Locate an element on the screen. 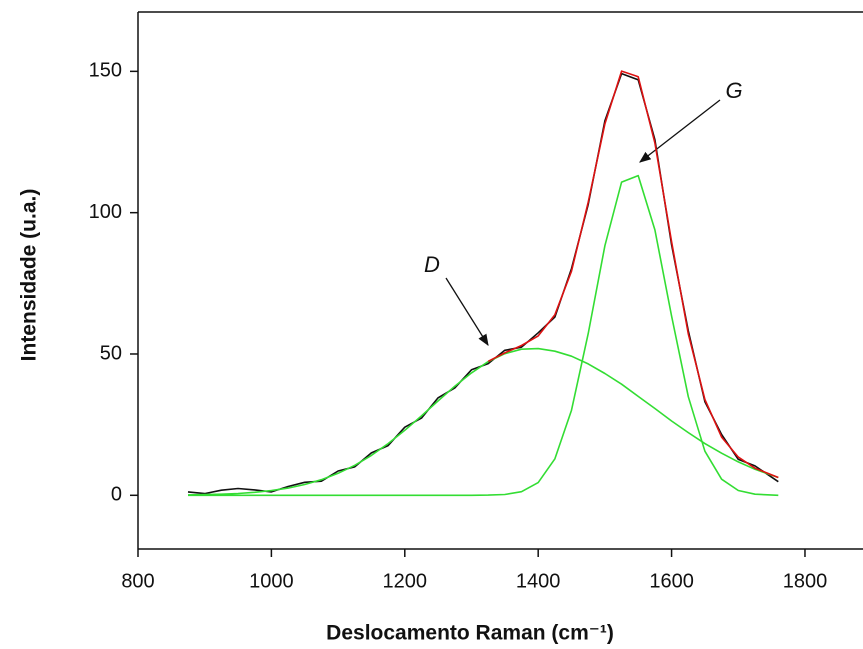 Image resolution: width=863 pixels, height=649 pixels. x-tick-label: 1600 is located at coordinates (671, 581).